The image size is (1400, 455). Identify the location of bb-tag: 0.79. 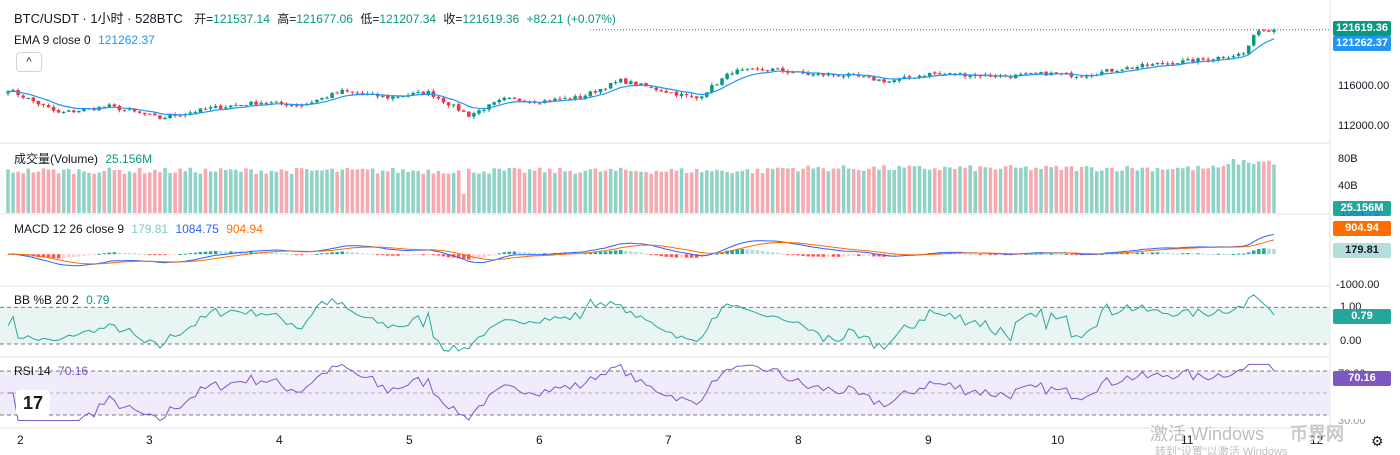
(1362, 316).